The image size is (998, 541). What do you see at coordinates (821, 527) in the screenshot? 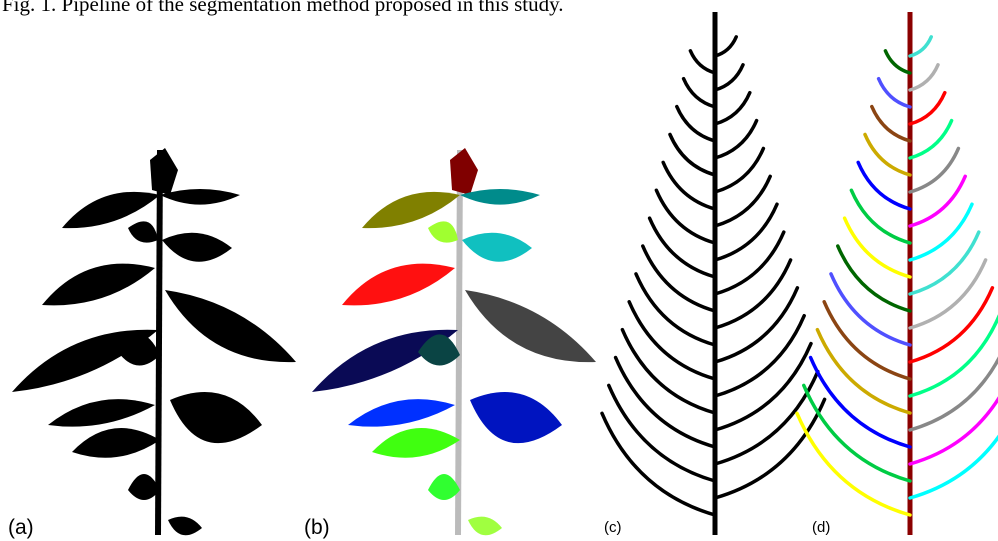
I see `panel-label: (d)` at bounding box center [821, 527].